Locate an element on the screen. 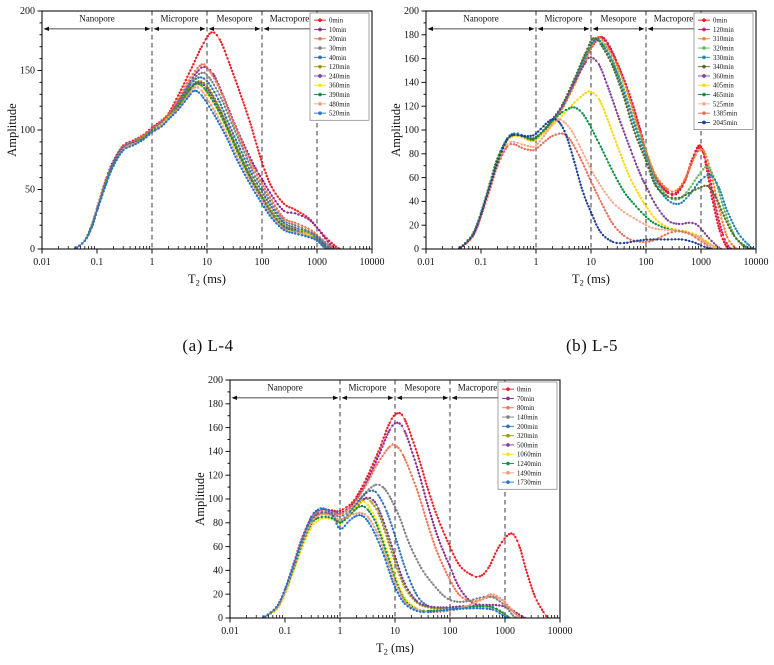  caption-a: (a) L-4 is located at coordinates (208, 345).